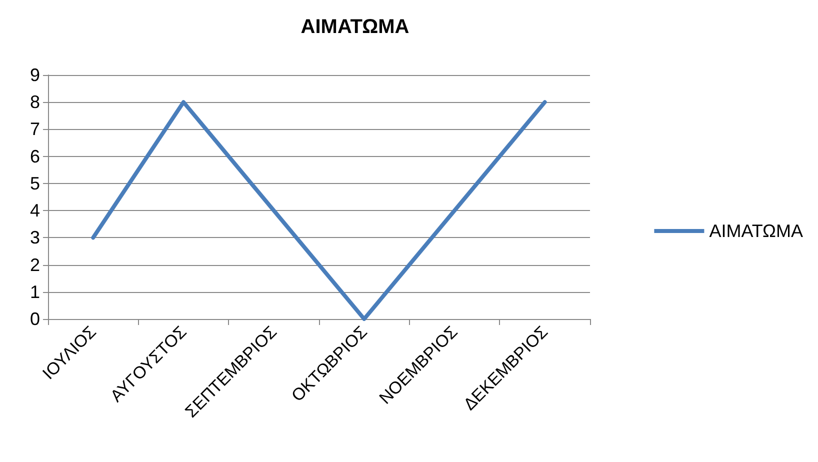  What do you see at coordinates (35, 102) in the screenshot?
I see `y-tick-label: 8` at bounding box center [35, 102].